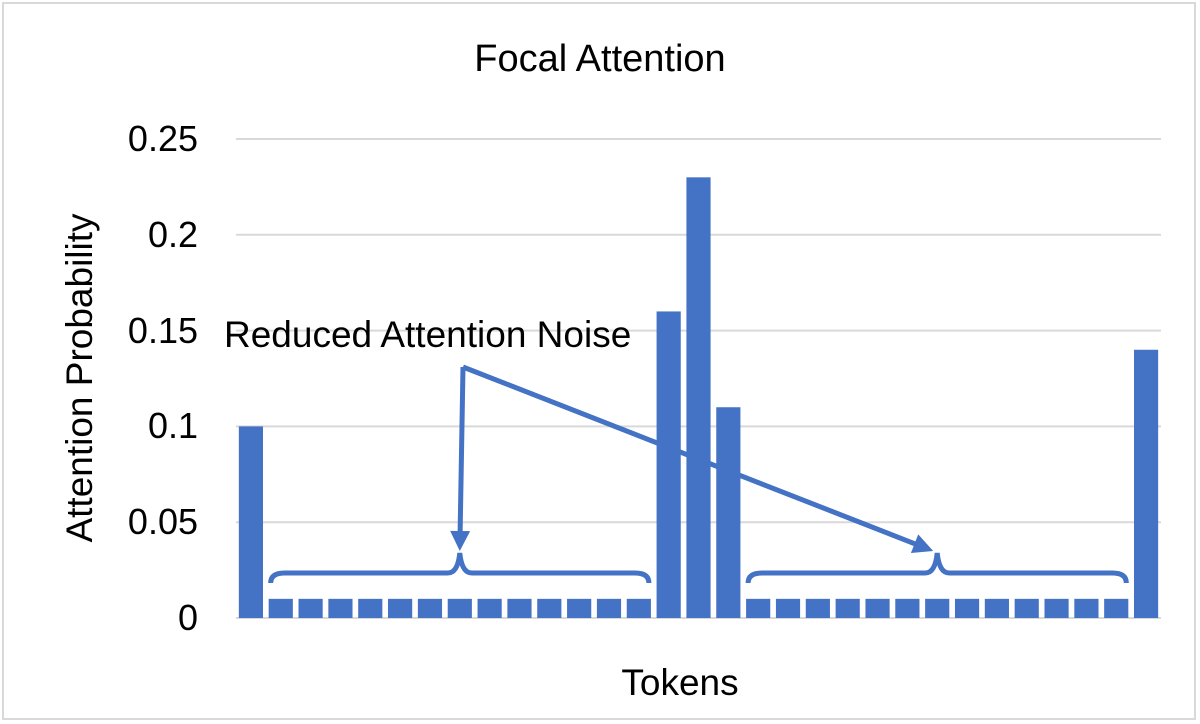 Image resolution: width=1200 pixels, height=724 pixels. Describe the element at coordinates (172, 426) in the screenshot. I see `y-tick-label: 0.1` at that location.